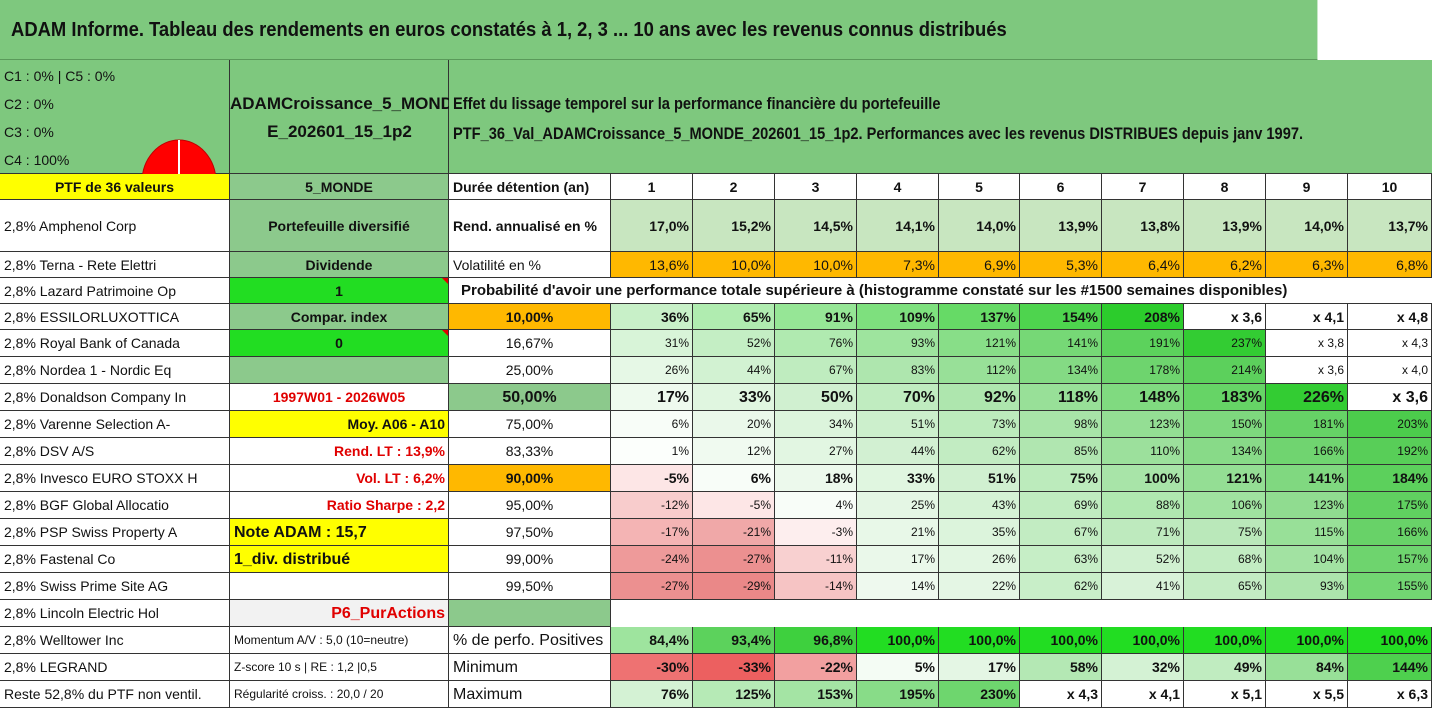  What do you see at coordinates (530, 370) in the screenshot?
I see `quantile-label: 25,00%` at bounding box center [530, 370].